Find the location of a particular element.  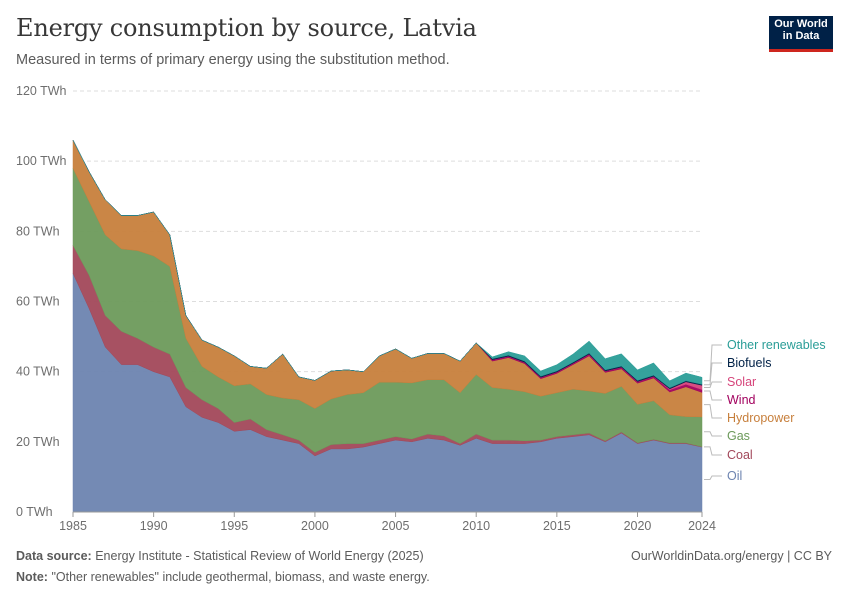

x-tick-label: 2005 is located at coordinates (396, 526).